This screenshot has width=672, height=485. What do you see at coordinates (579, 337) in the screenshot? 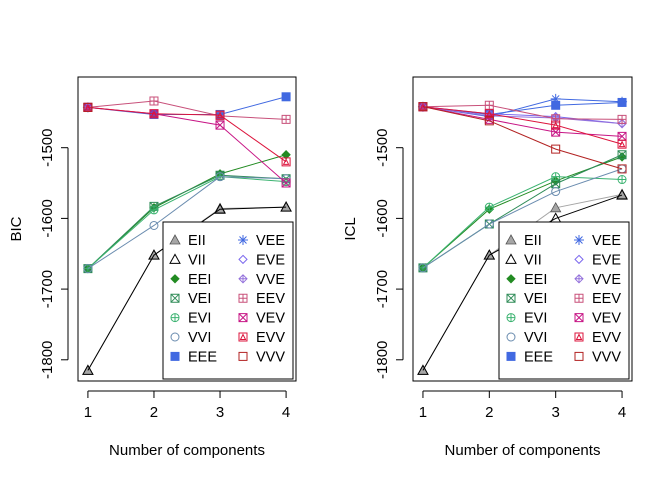
I see `icl-legend-marker-evv` at bounding box center [579, 337].